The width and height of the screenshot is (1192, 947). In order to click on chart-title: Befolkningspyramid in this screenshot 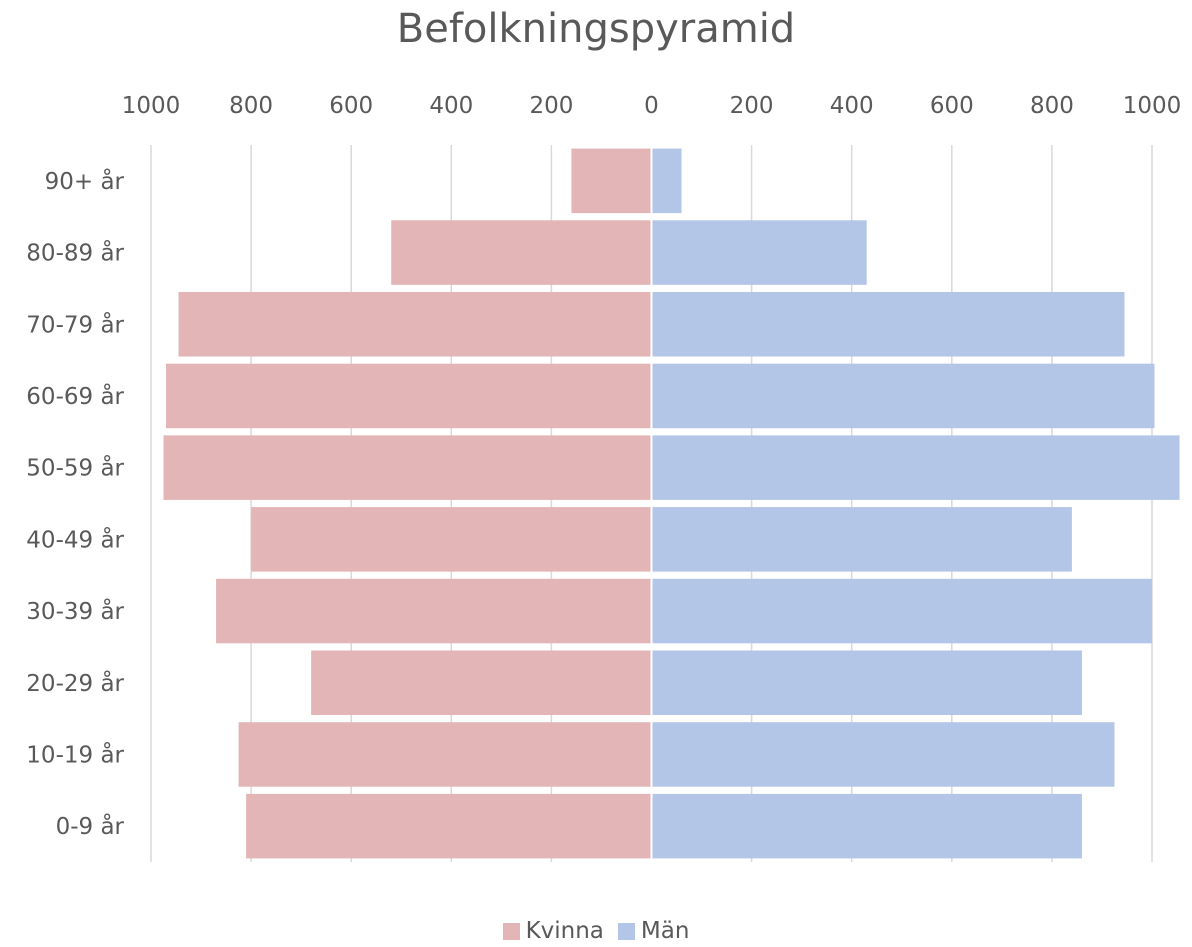, I will do `click(596, 29)`.